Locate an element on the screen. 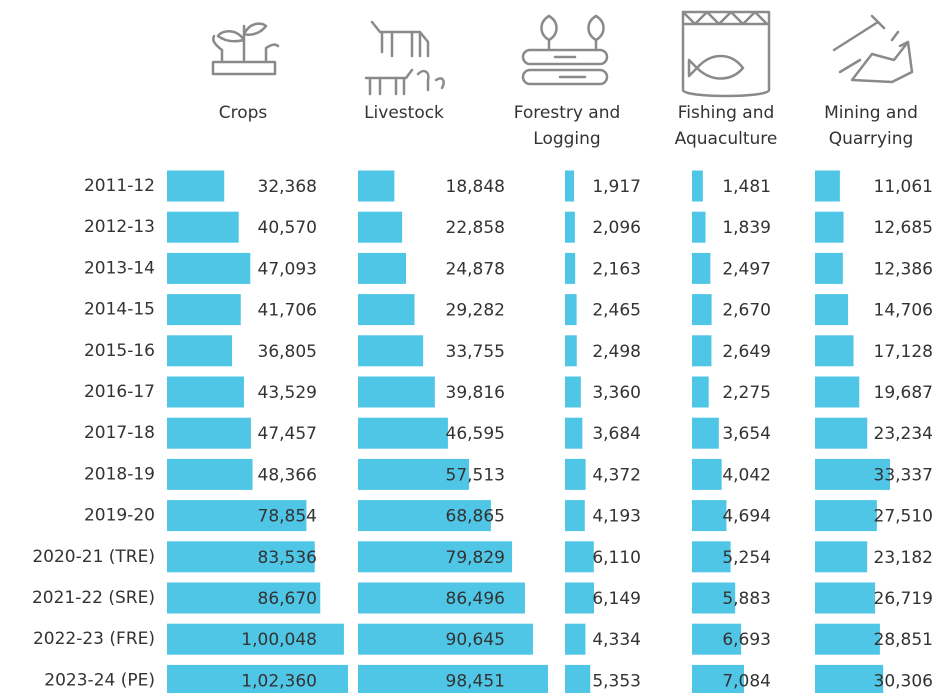 This screenshot has width=937, height=693. value-label: 5,254 is located at coordinates (746, 558).